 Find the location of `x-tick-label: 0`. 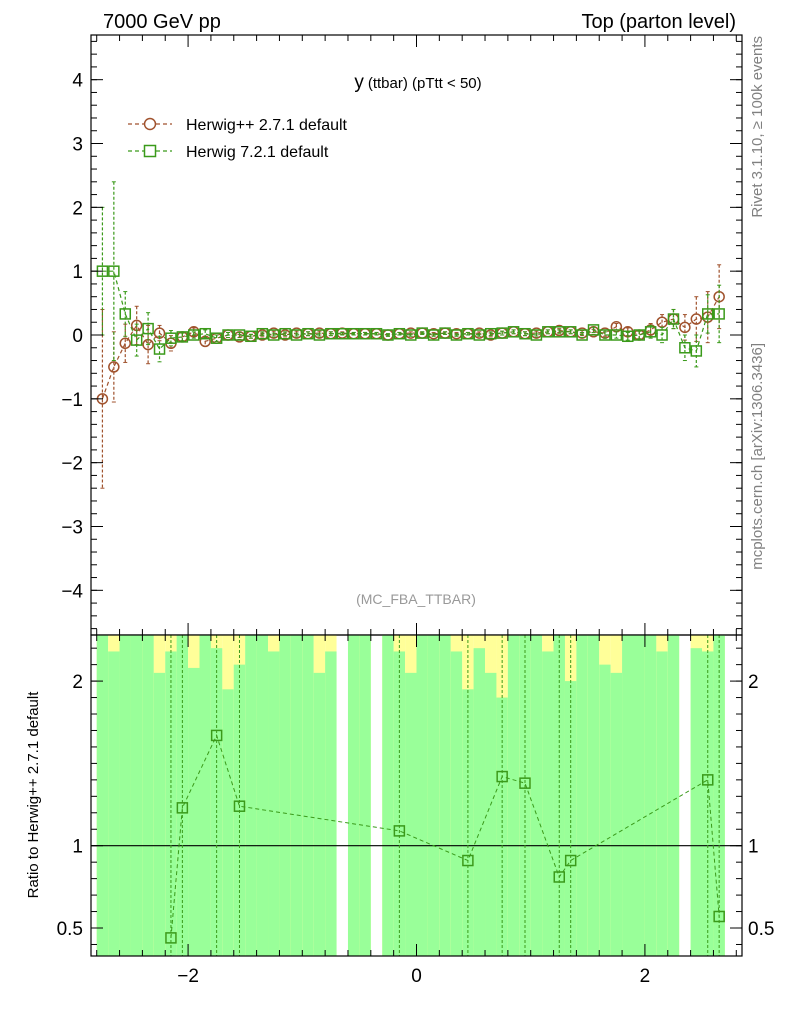

x-tick-label: 0 is located at coordinates (416, 976).